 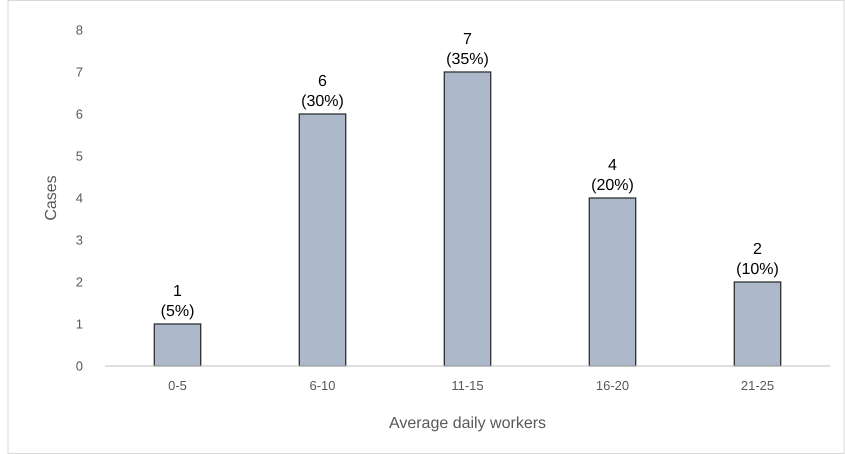 What do you see at coordinates (322, 91) in the screenshot?
I see `data-label: 6 (30%)` at bounding box center [322, 91].